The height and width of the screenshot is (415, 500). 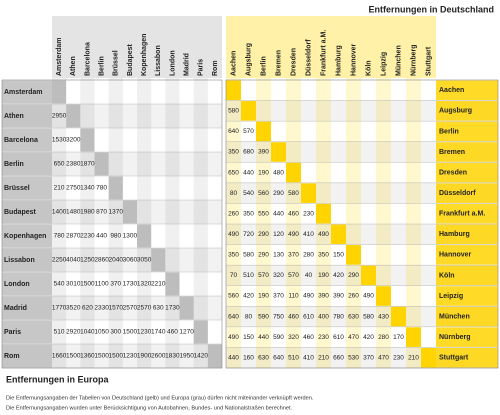 What do you see at coordinates (116, 63) in the screenshot?
I see `column-header: Brüssel` at bounding box center [116, 63].